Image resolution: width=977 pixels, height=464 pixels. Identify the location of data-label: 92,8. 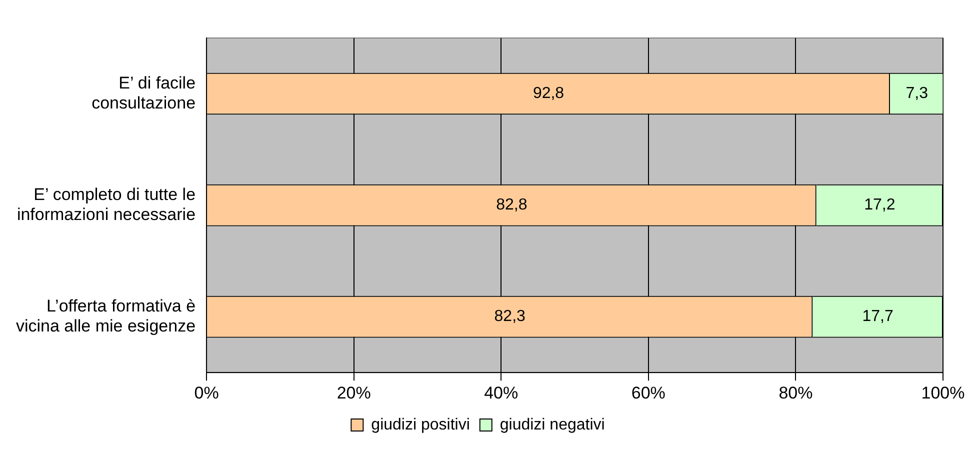
(548, 93).